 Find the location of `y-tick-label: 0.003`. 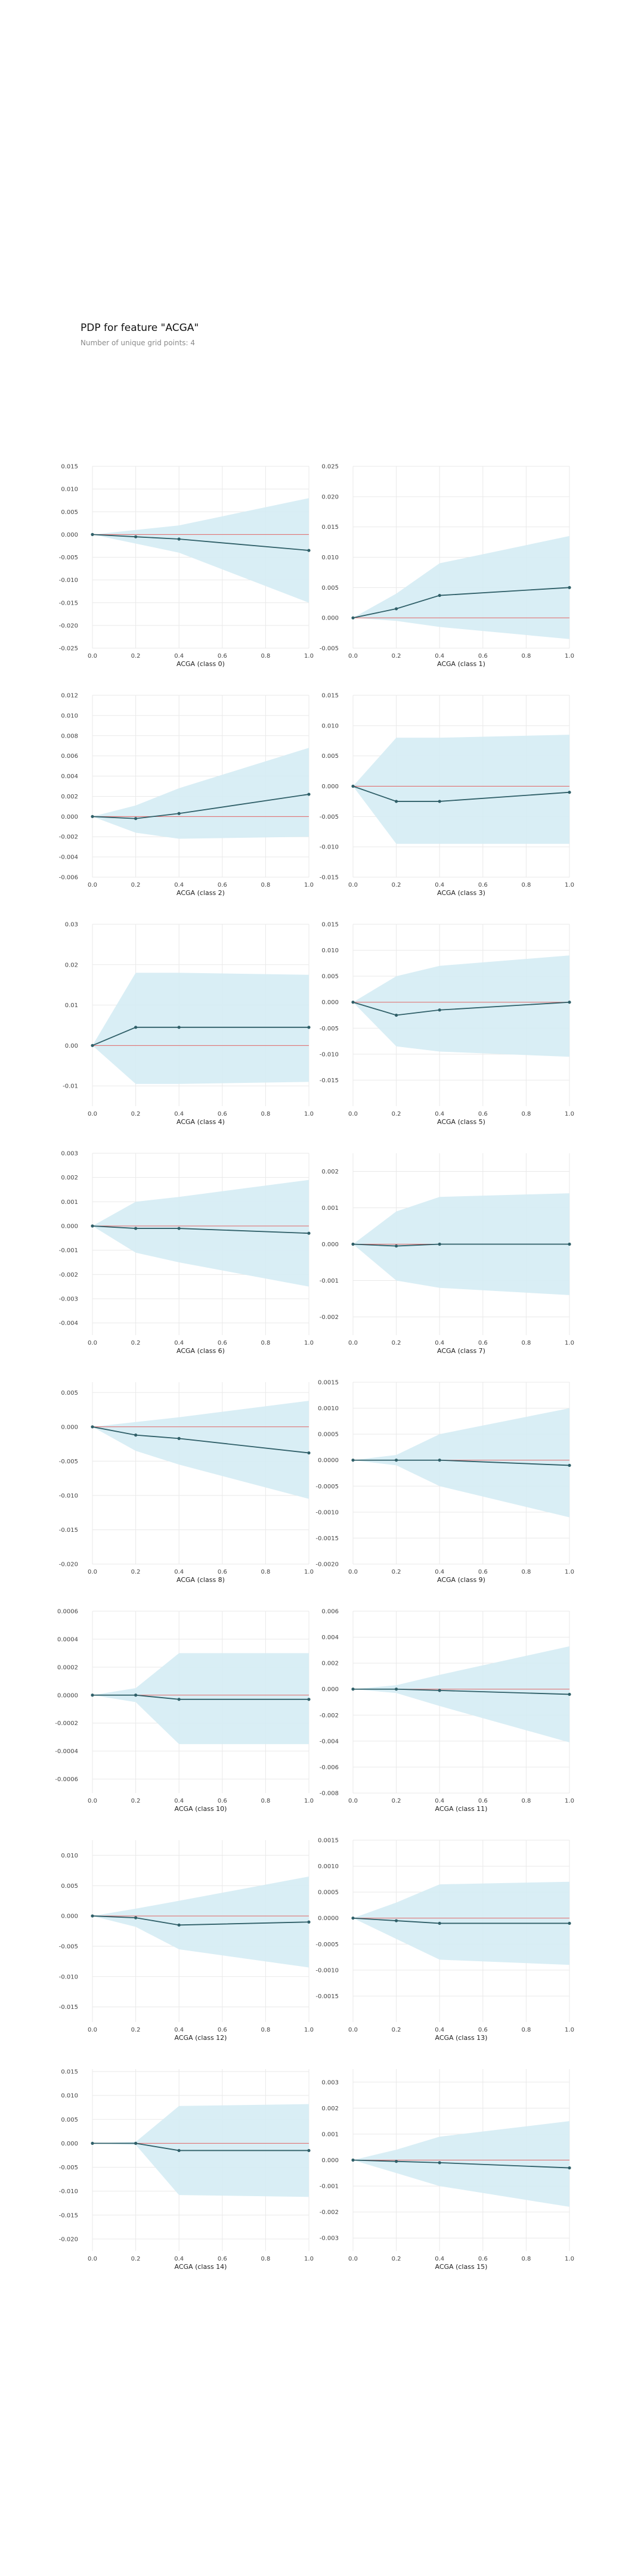

y-tick-label: 0.003 is located at coordinates (70, 1154).